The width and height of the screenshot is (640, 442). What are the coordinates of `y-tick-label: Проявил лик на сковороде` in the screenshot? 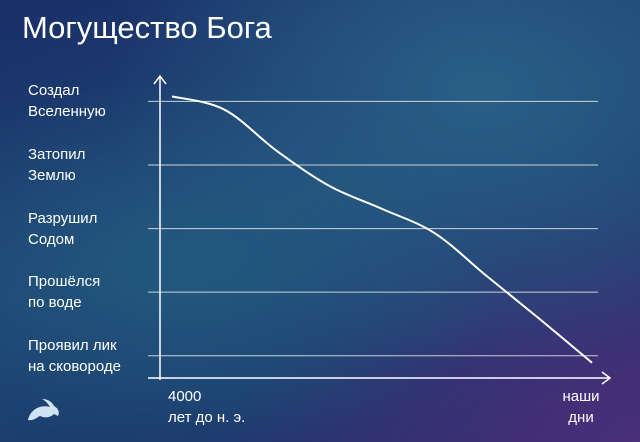 It's located at (74, 355).